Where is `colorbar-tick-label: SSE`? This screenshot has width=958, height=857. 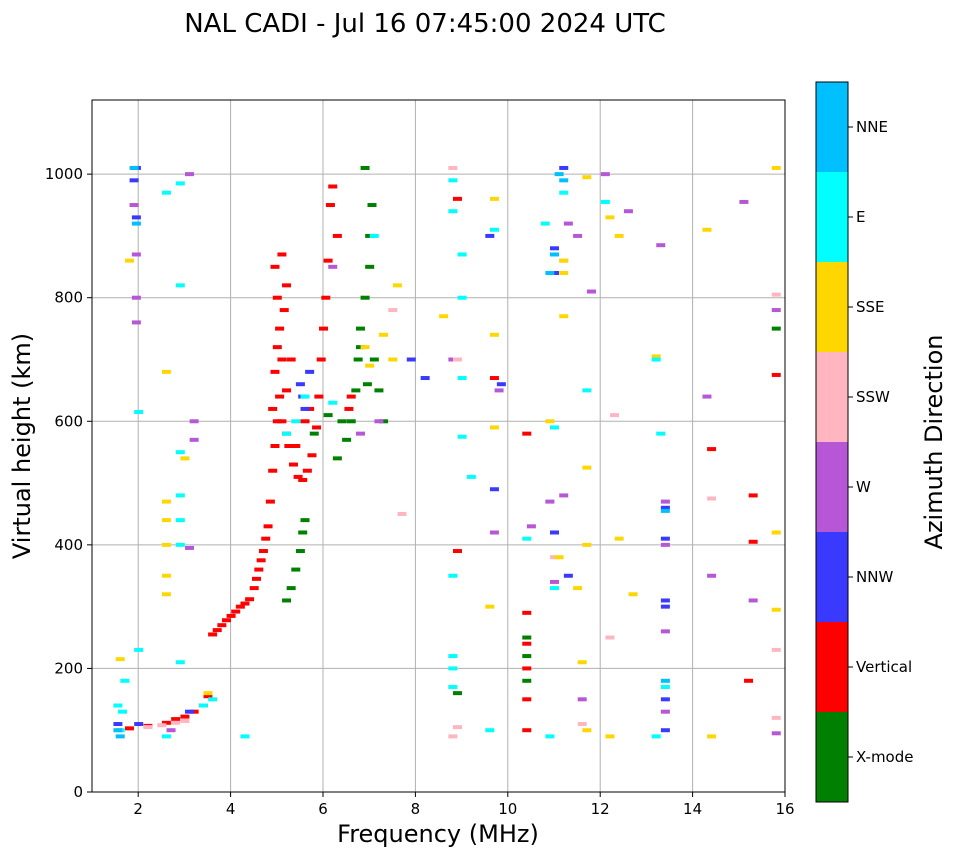
colorbar-tick-label: SSE is located at coordinates (870, 307).